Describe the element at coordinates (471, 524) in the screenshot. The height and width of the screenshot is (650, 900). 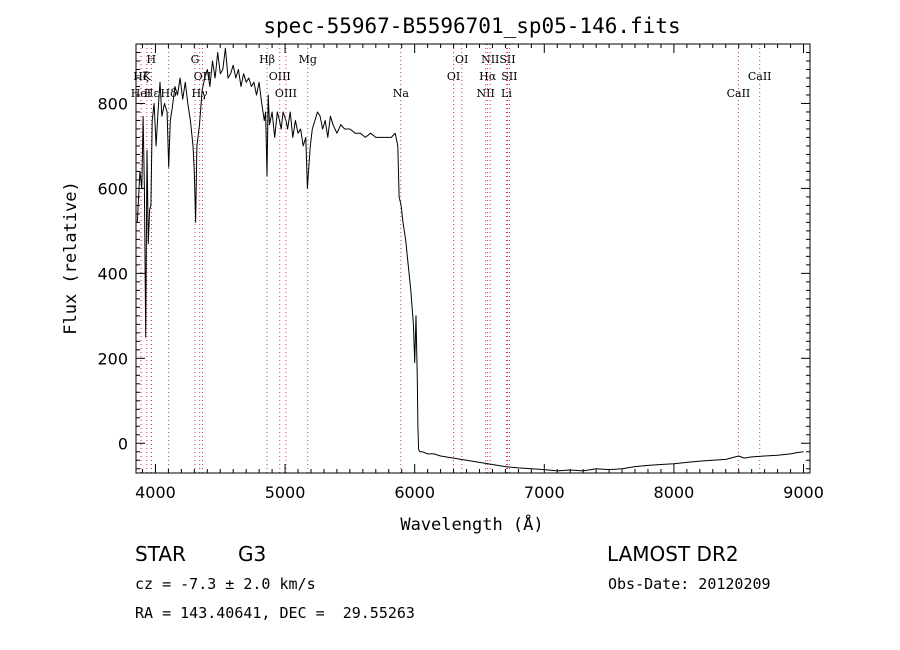
I see `x-axis-label: Wavelength (Å)` at that location.